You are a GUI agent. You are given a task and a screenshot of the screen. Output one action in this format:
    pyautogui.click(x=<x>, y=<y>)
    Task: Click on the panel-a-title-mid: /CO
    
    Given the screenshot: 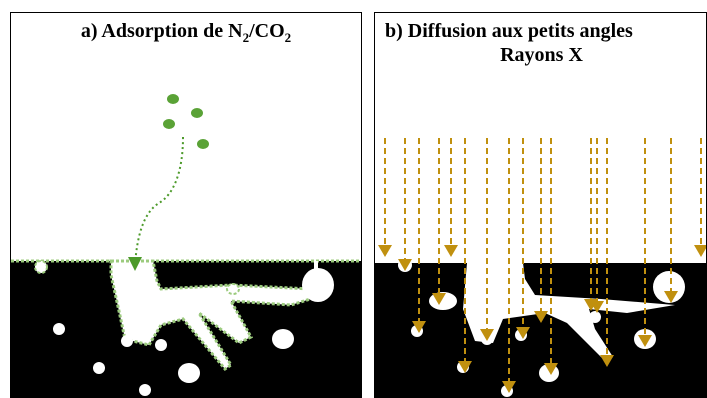 What is the action you would take?
    pyautogui.click(x=267, y=31)
    